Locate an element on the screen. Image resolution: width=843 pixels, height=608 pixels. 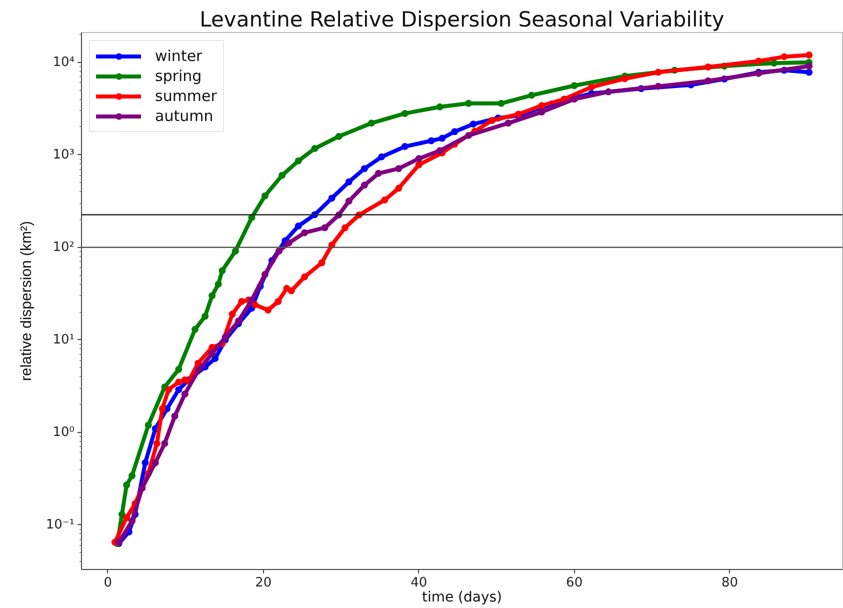
legend-label: autumn is located at coordinates (184, 116).